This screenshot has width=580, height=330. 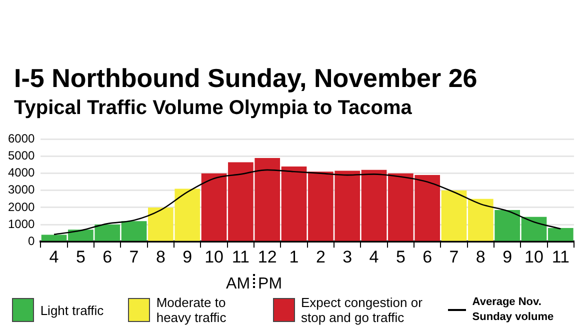 I want to click on y-tick-label: 2000, so click(x=22, y=207).